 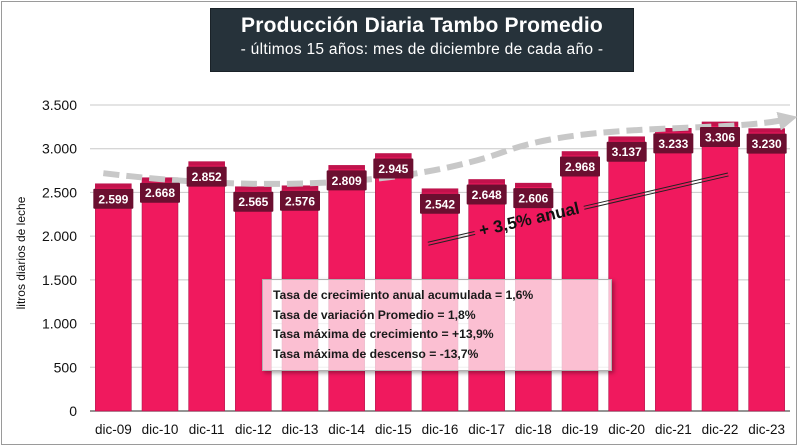 What do you see at coordinates (253, 429) in the screenshot?
I see `x-tick-label: dic-12` at bounding box center [253, 429].